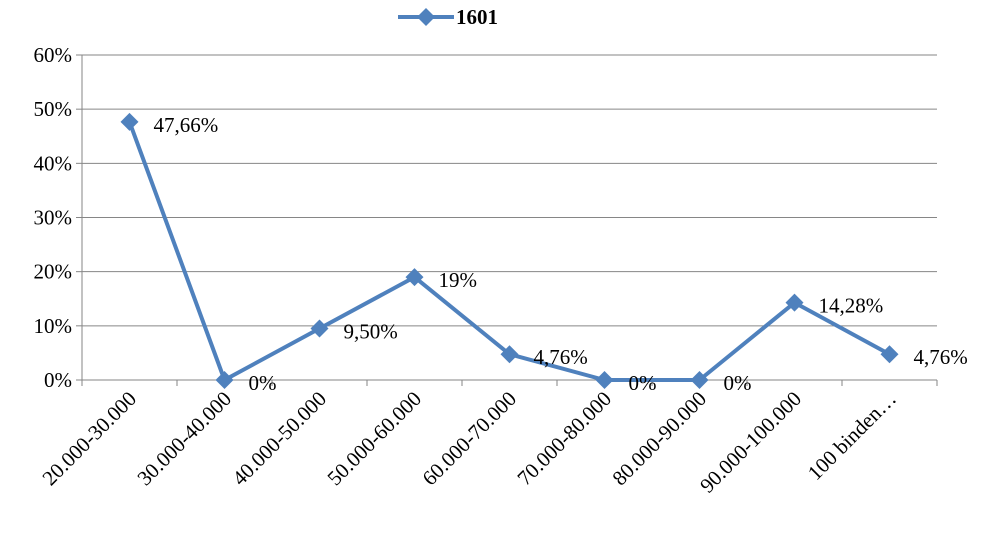 This screenshot has height=534, width=985. I want to click on data-label: 47,66%, so click(186, 125).